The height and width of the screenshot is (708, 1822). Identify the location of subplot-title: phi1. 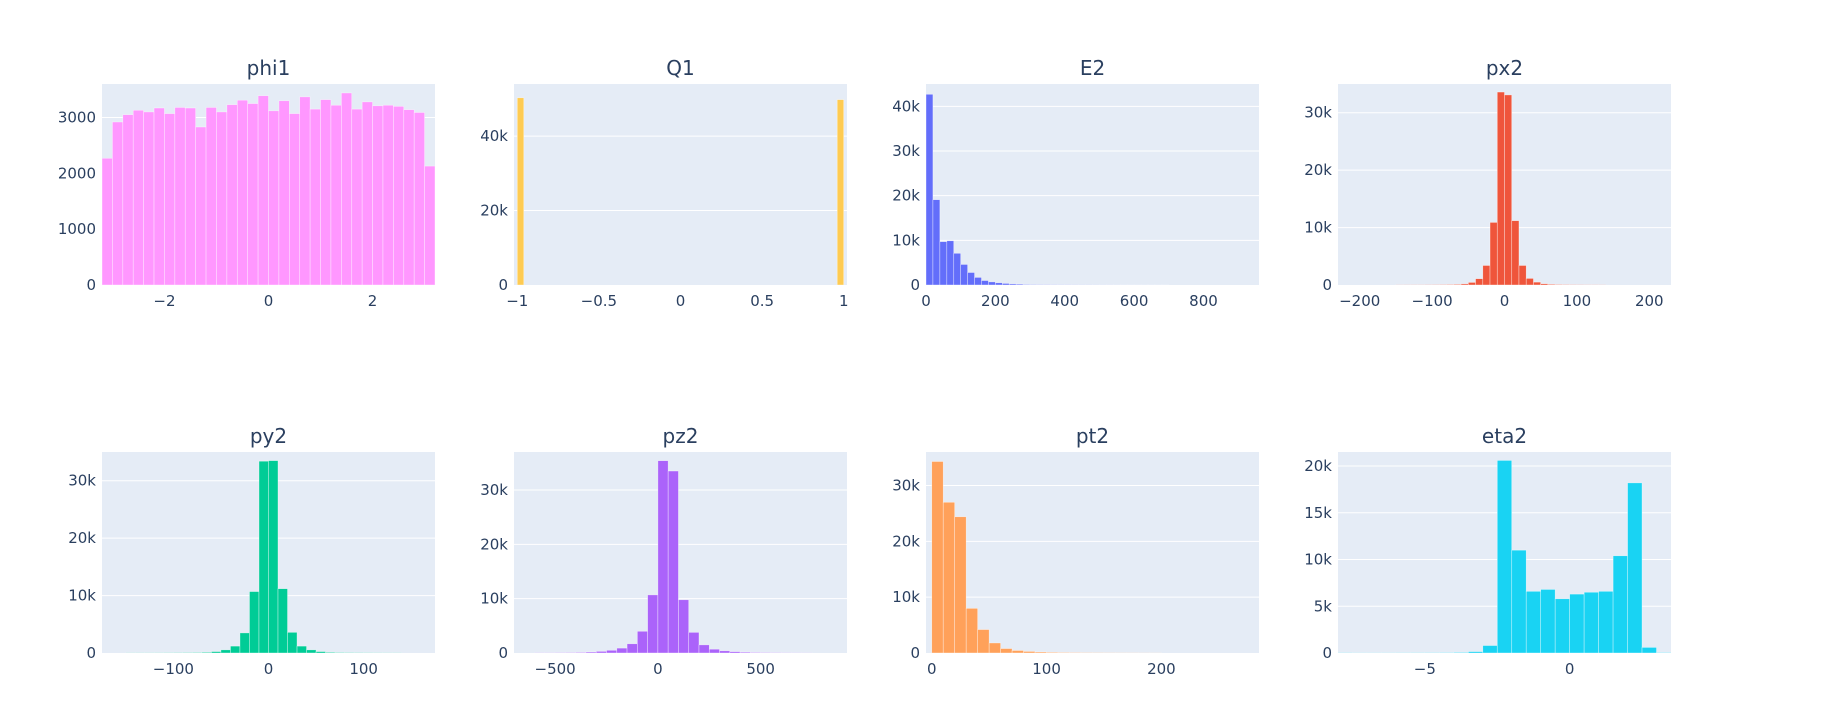
(269, 68).